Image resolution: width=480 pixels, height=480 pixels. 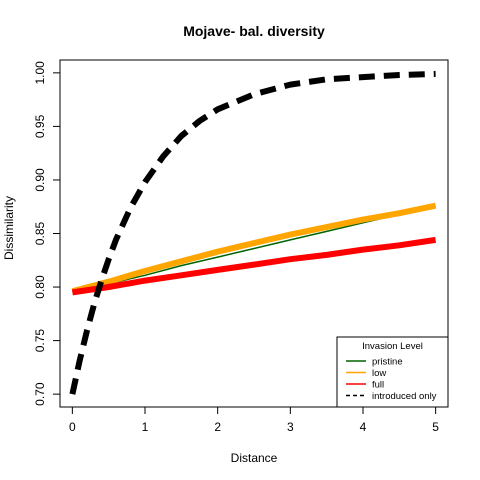 What do you see at coordinates (379, 373) in the screenshot?
I see `legend-label-low: low` at bounding box center [379, 373].